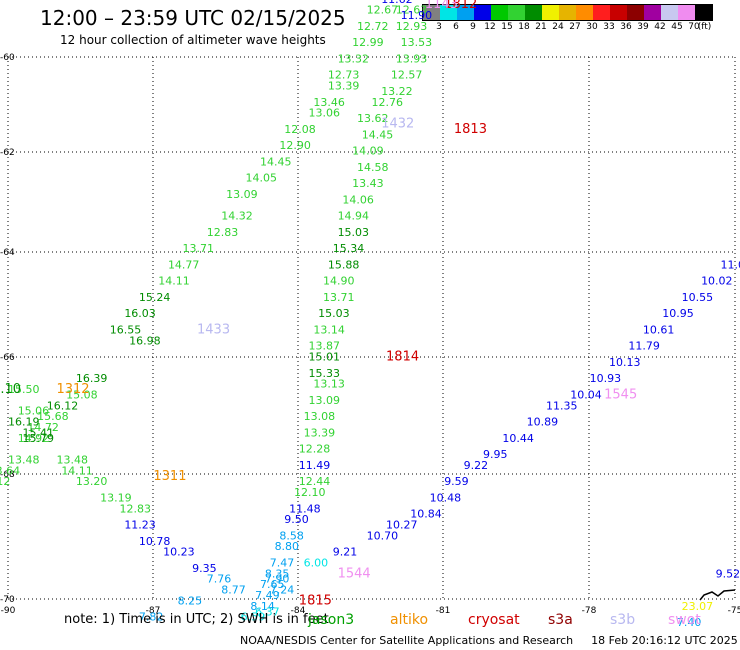  Describe the element at coordinates (179, 552) in the screenshot. I see `swh-value-label: 10.23` at that location.